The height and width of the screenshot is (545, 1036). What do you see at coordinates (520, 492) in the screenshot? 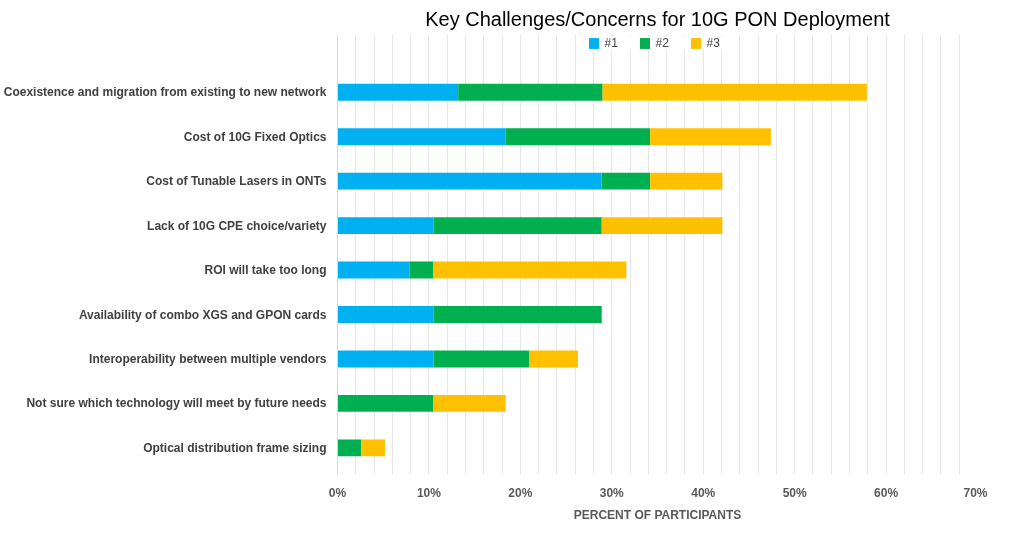
I see `x-tick-label: 20%` at bounding box center [520, 492].